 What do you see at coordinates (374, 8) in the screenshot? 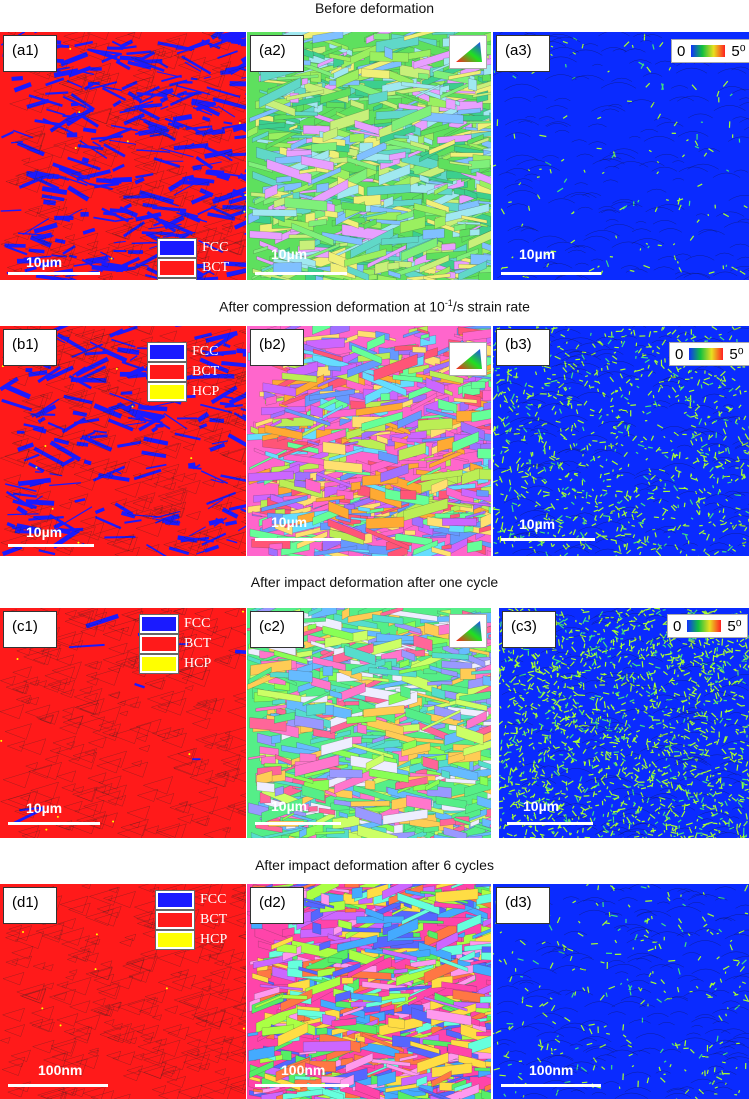
I see `row-title-a: Before deformation` at bounding box center [374, 8].